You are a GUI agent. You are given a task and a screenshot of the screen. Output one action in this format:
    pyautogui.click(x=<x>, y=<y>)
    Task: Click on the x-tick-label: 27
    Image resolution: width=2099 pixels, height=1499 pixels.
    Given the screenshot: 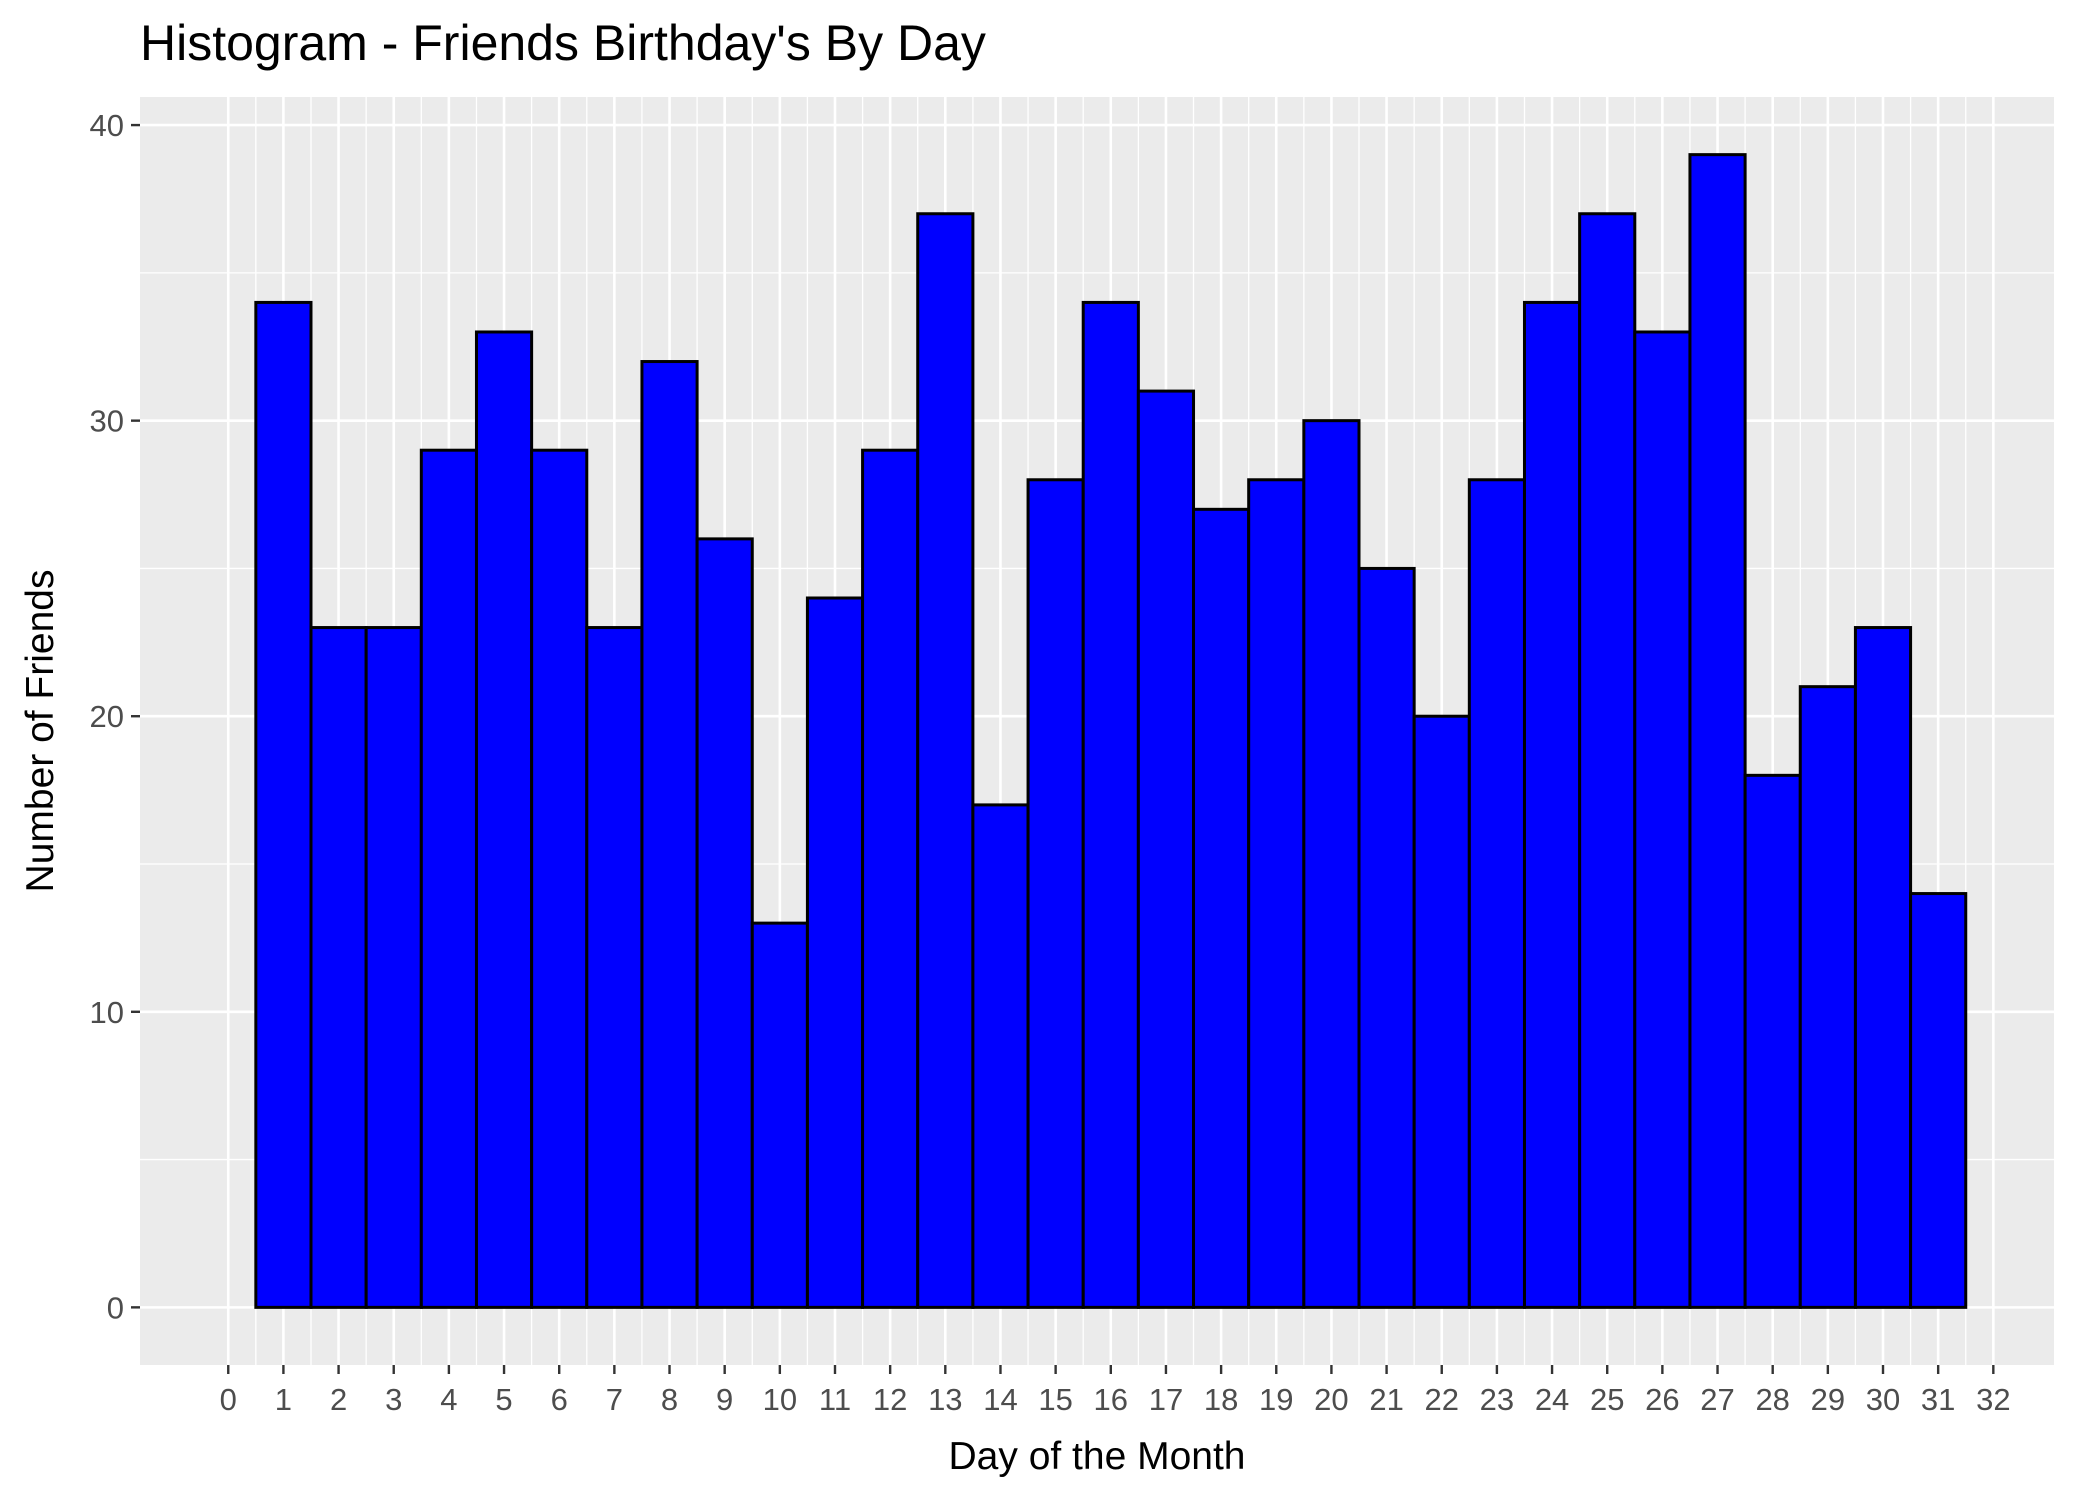 What is the action you would take?
    pyautogui.click(x=1717, y=1399)
    